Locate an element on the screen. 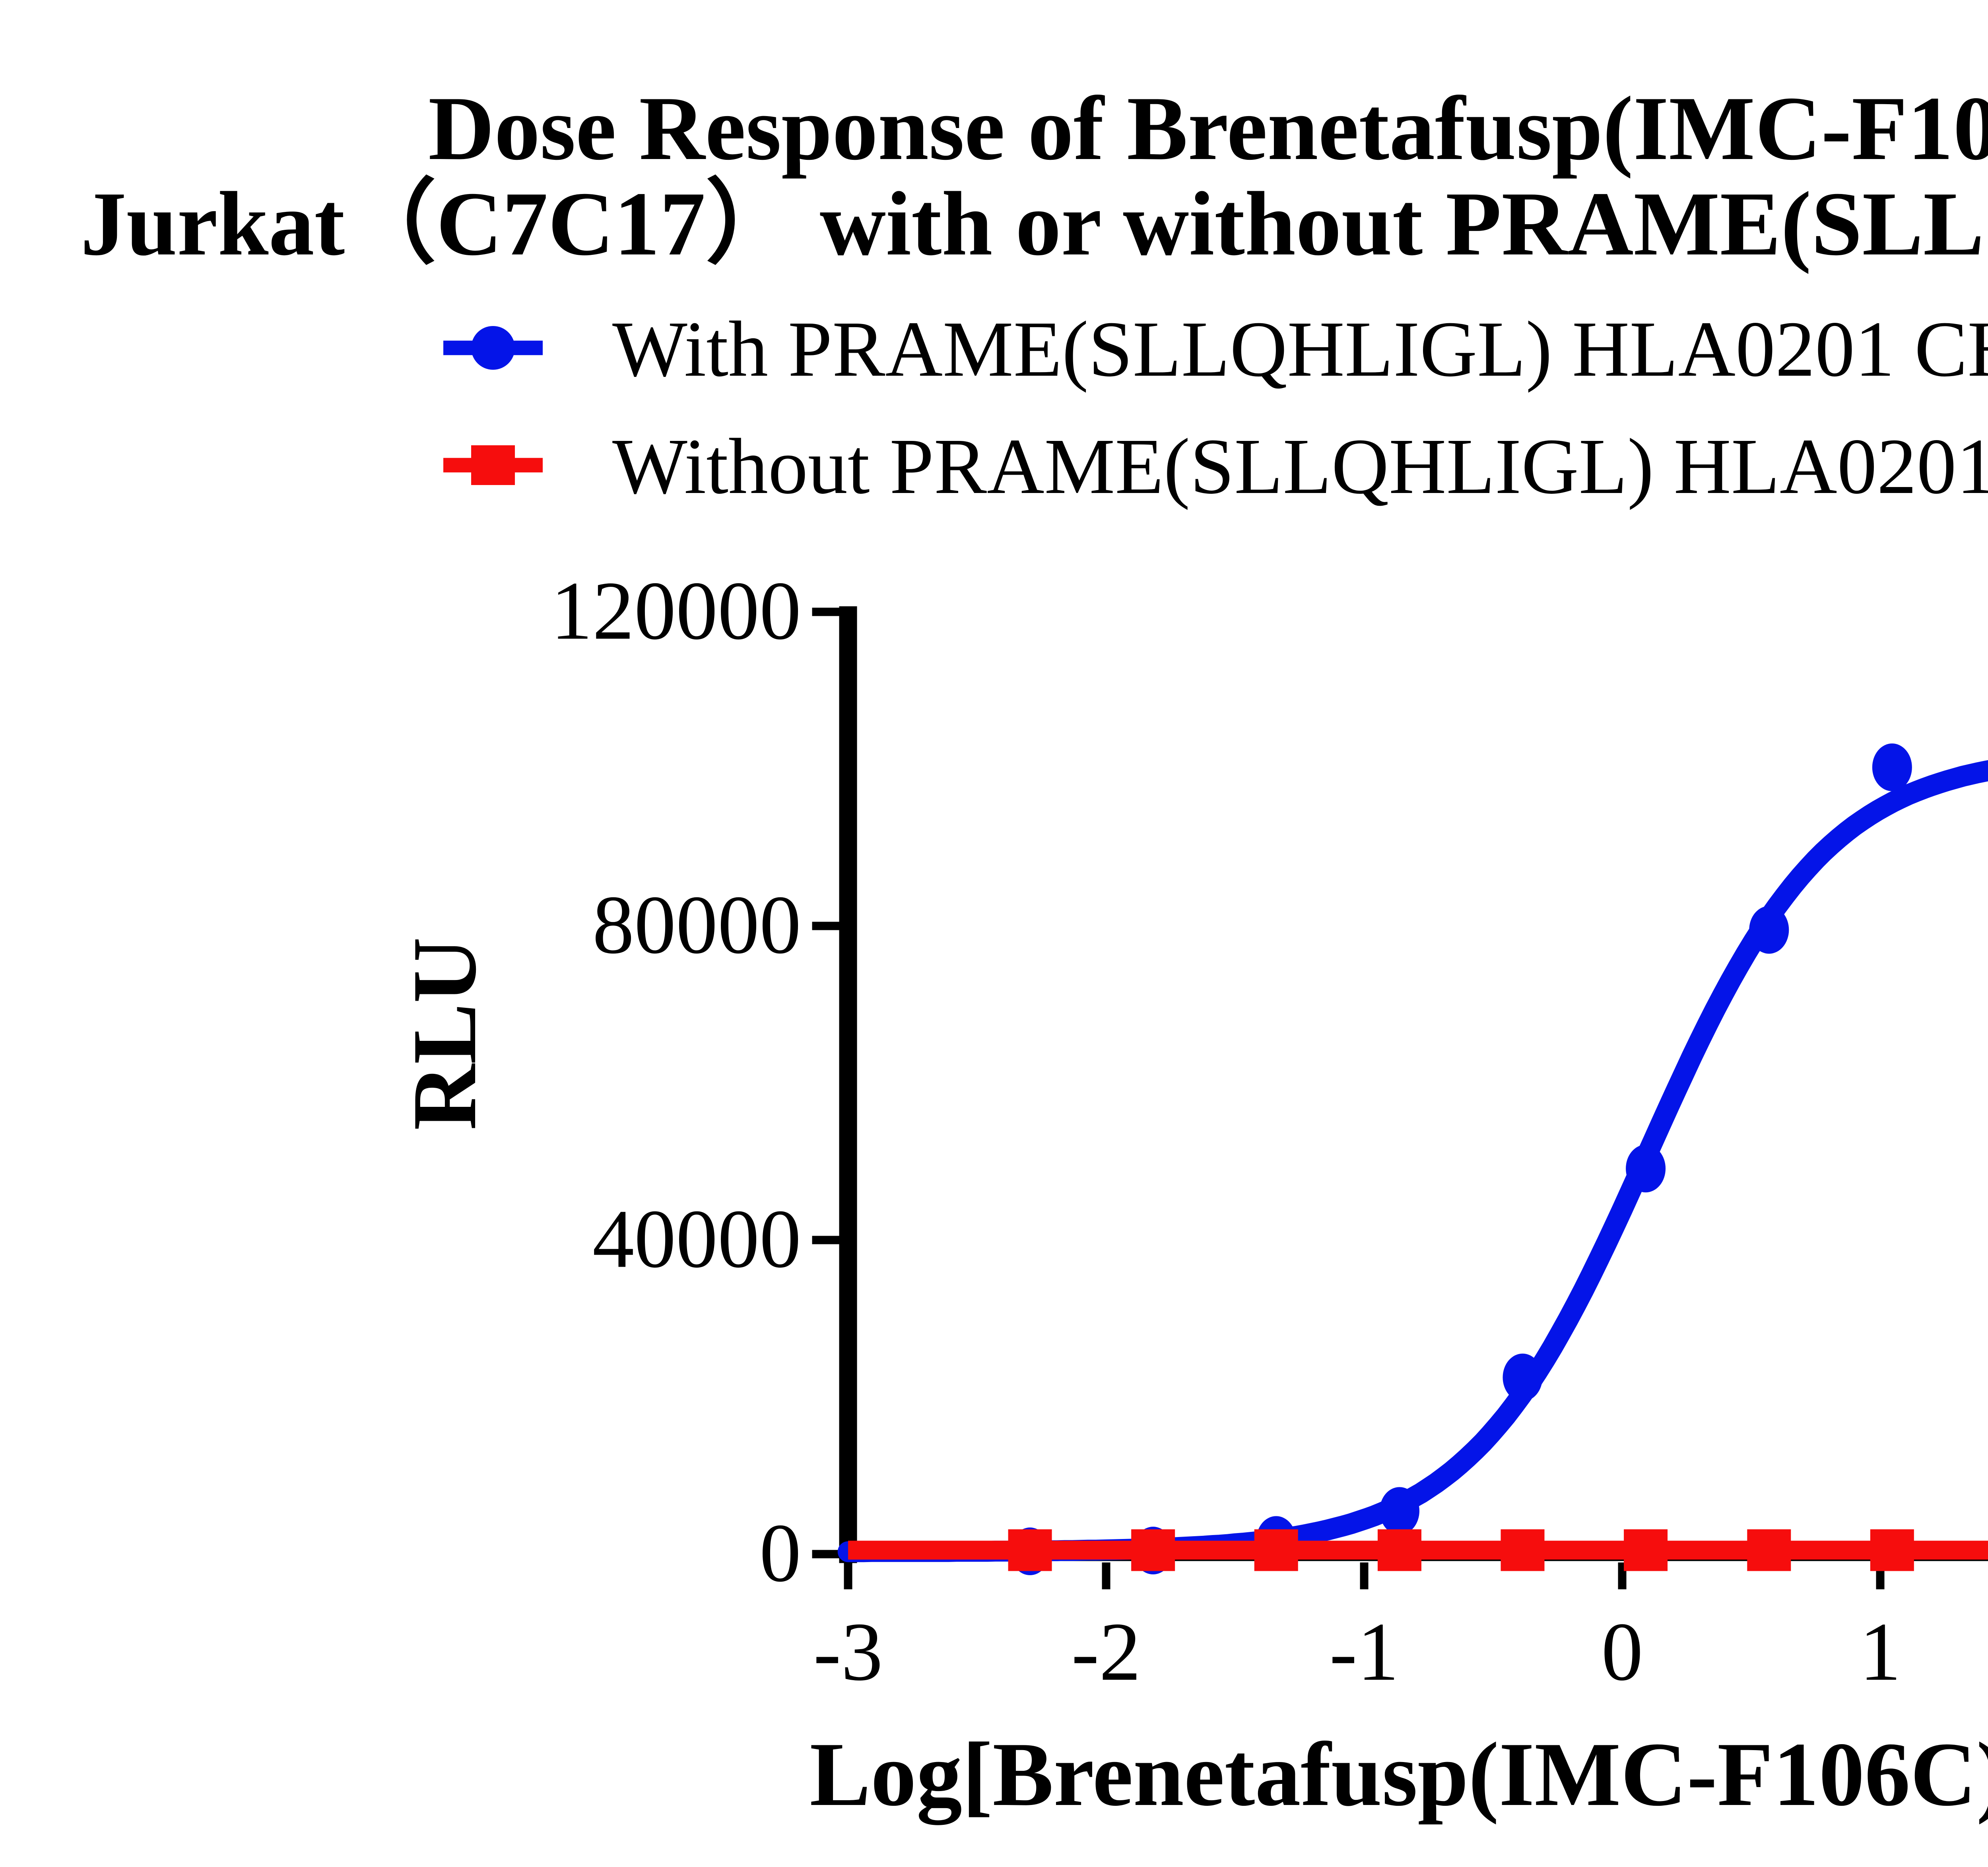  legend-circle-marker-icon is located at coordinates (493, 348).